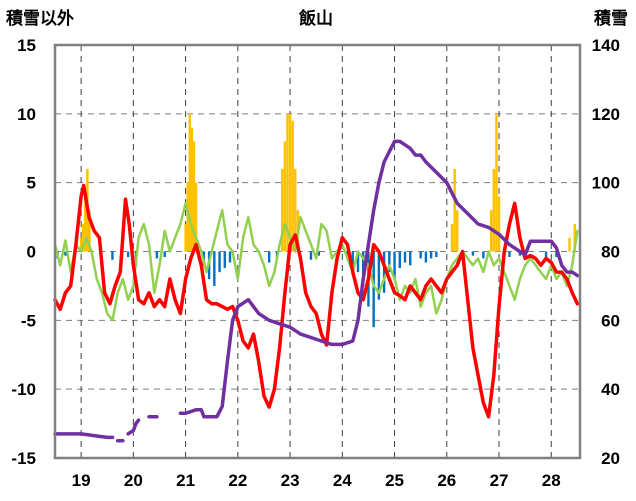 Image resolution: width=636 pixels, height=501 pixels. Describe the element at coordinates (237, 480) in the screenshot. I see `x-tick-label: 22` at that location.